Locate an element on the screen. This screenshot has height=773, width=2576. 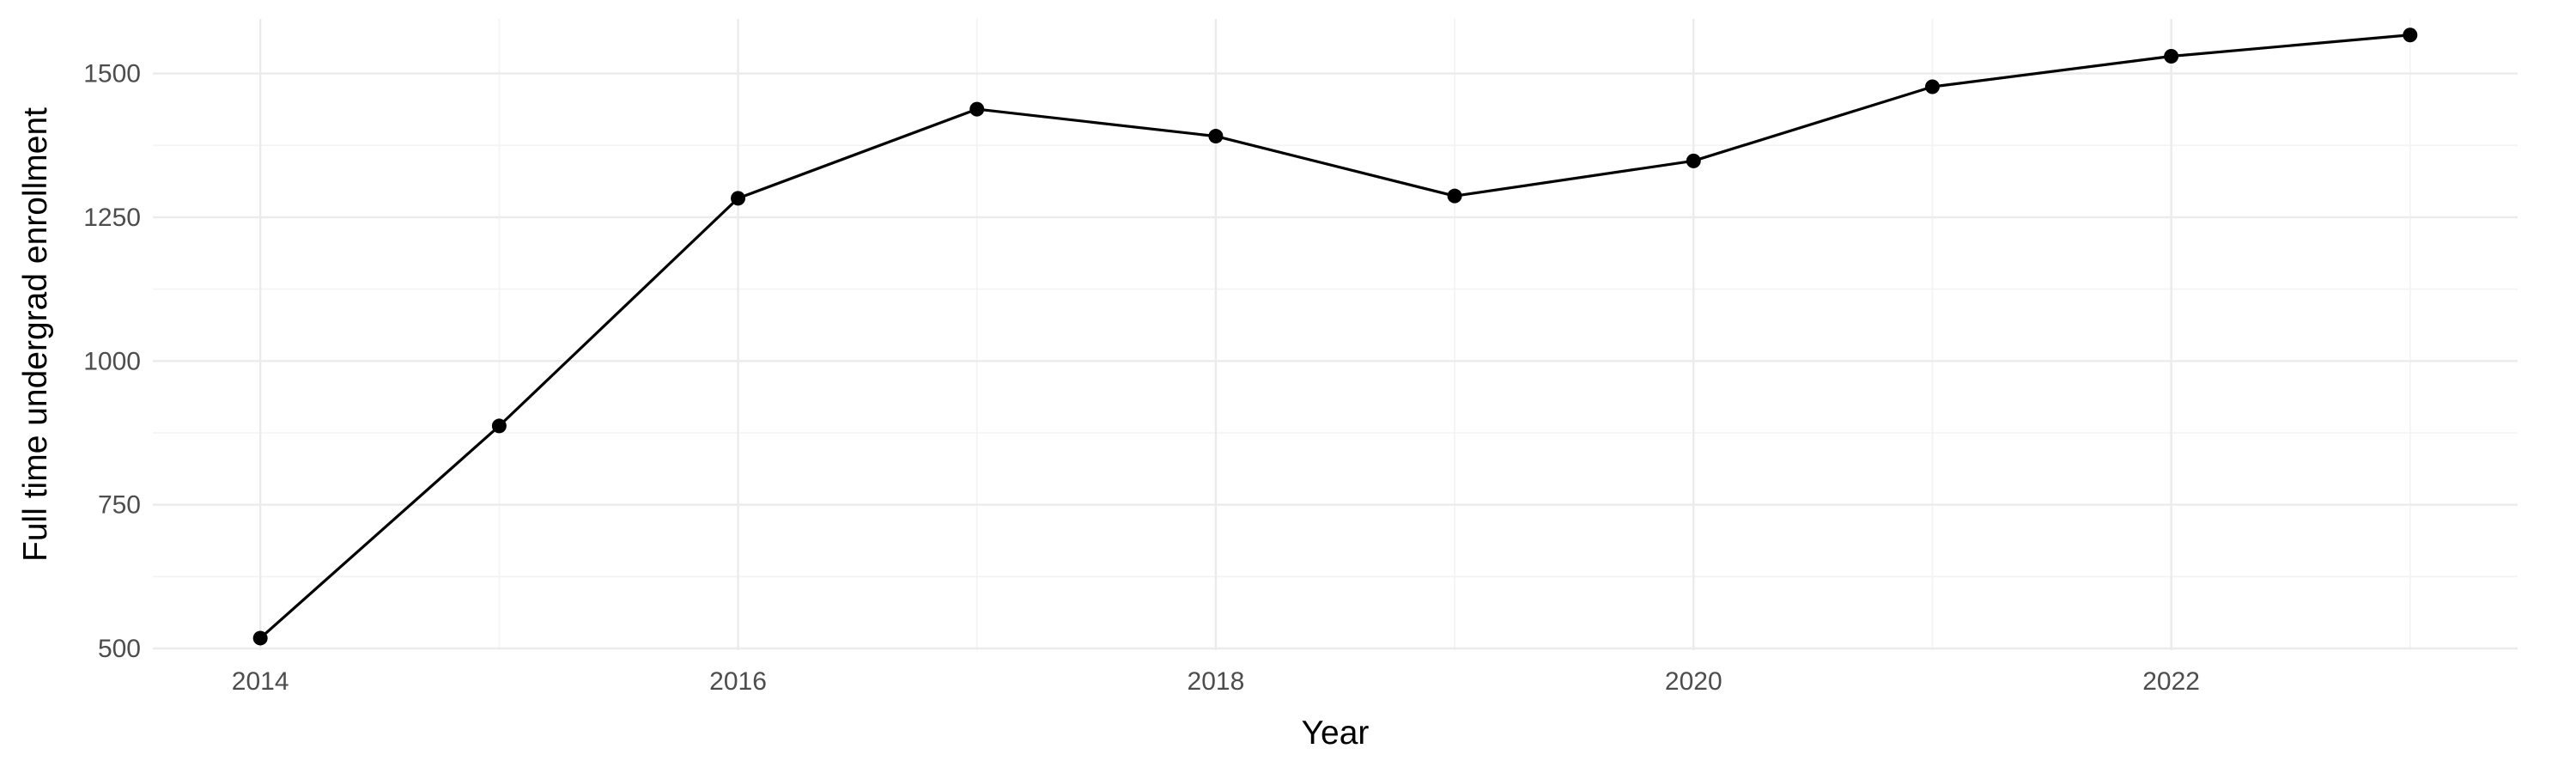
x-tick-label: 2016 is located at coordinates (738, 681).